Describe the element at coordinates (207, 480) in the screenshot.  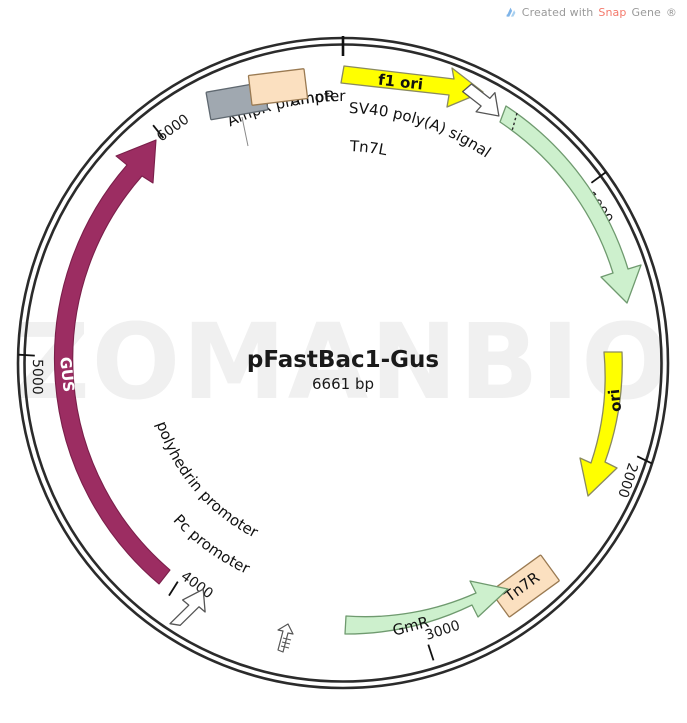
I see `feature-label-polyhedrin-promoter: polyhedrin promoter` at that location.